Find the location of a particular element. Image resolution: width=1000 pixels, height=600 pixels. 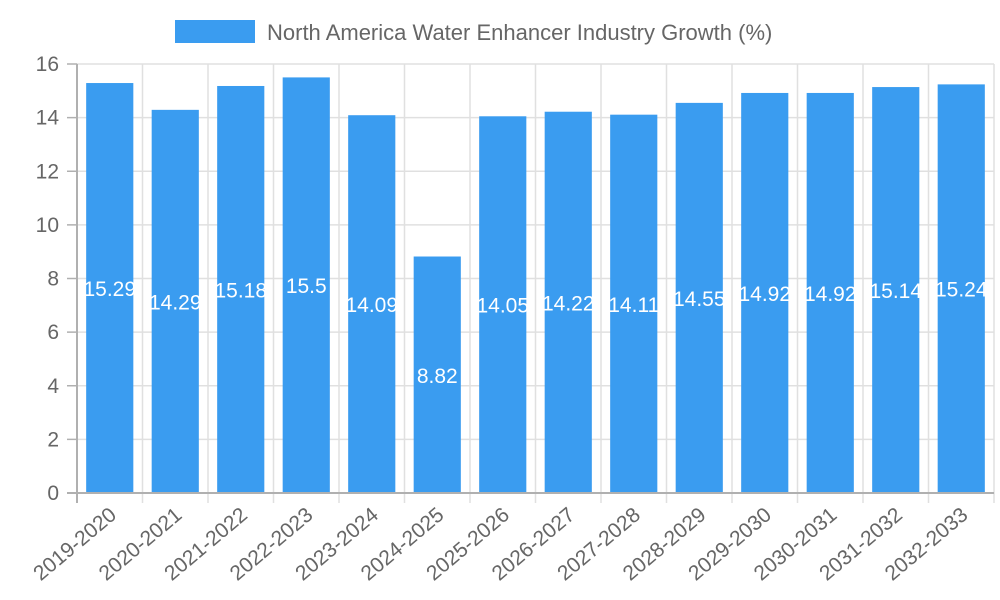

y-tick-label: 0 is located at coordinates (53, 493).